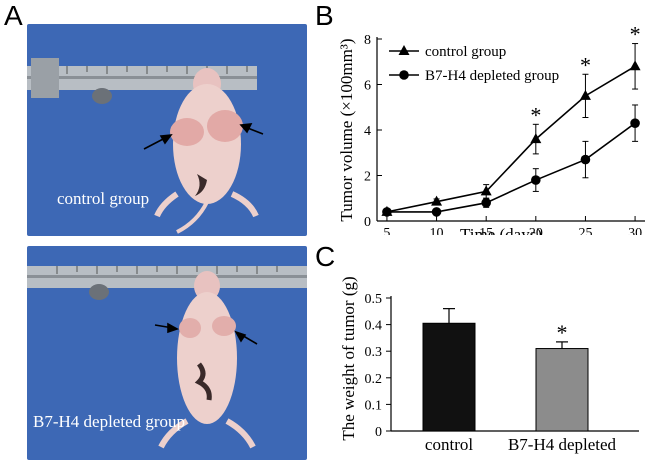  Describe the element at coordinates (367, 177) in the screenshot. I see `y-tick-label: 2` at that location.